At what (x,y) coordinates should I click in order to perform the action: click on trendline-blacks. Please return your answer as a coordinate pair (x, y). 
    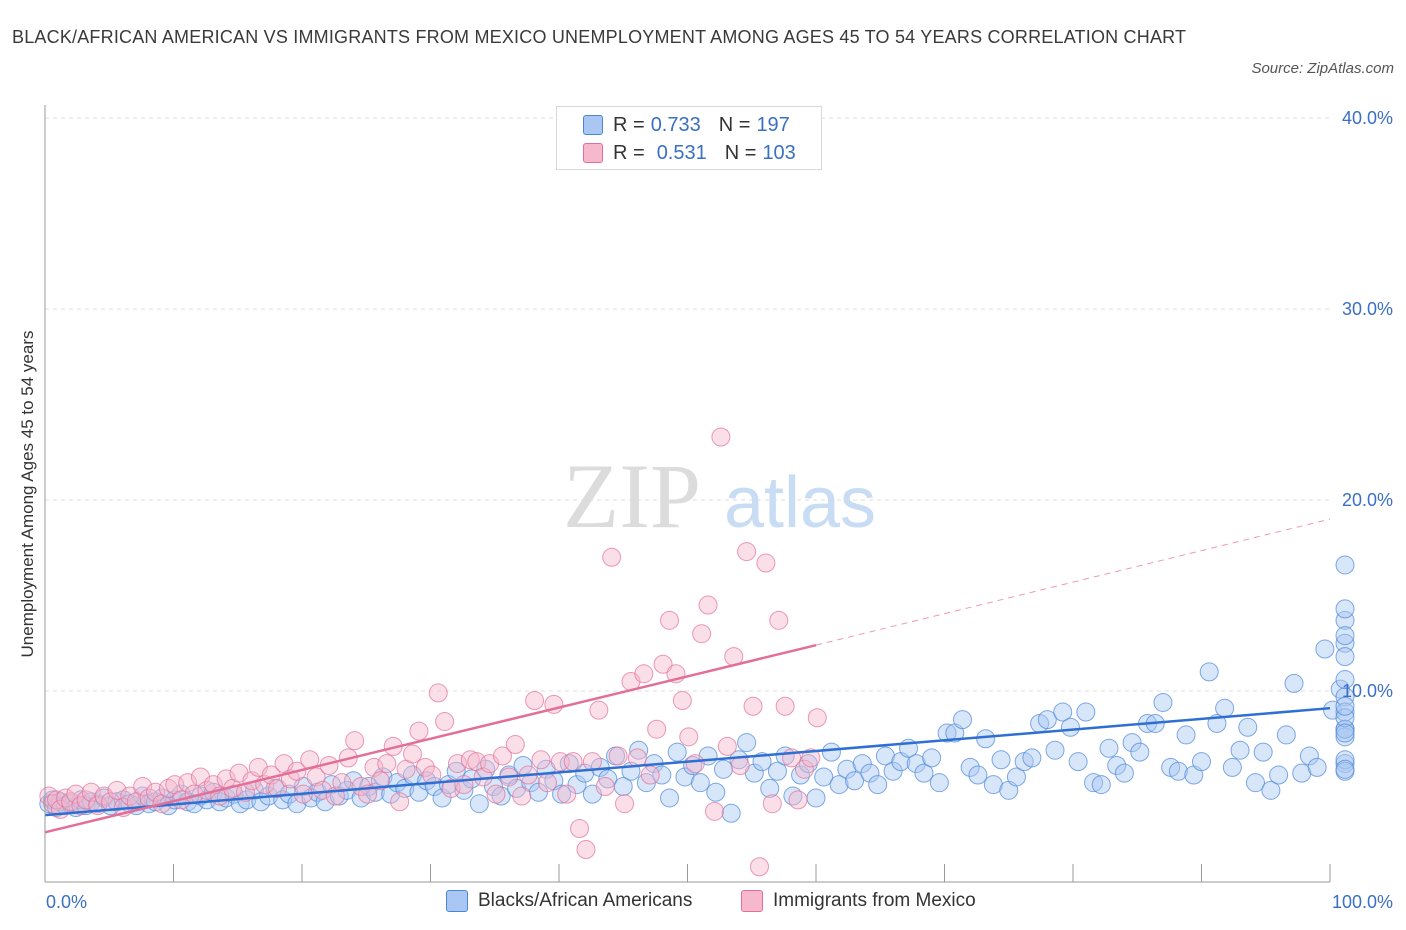
    Looking at the image, I should click on (687, 761).